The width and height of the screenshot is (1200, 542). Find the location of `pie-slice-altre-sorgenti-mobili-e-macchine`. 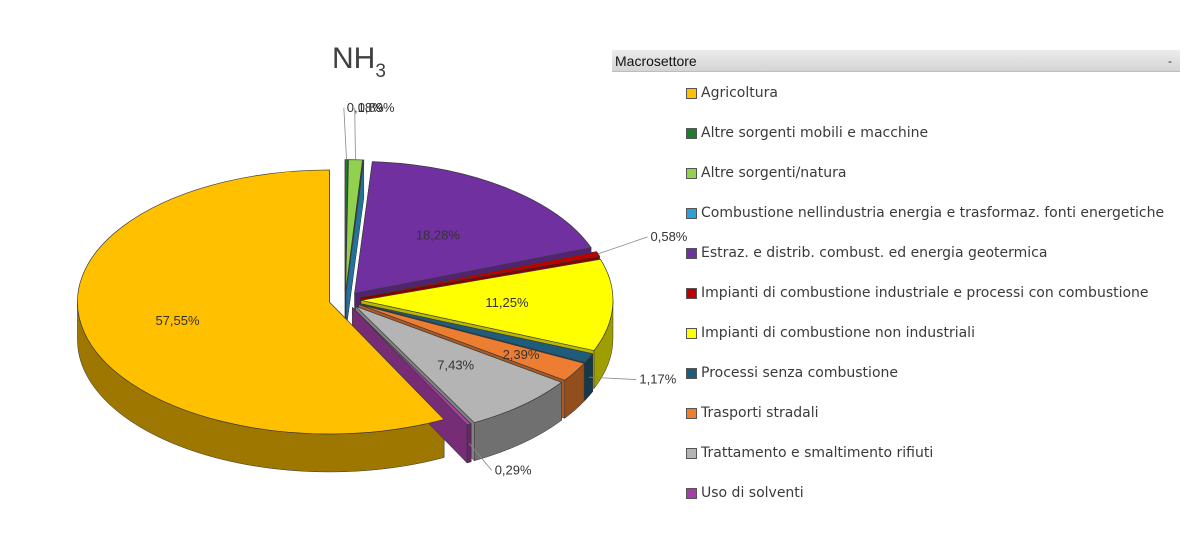

pie-slice-altre-sorgenti-mobili-e-macchine is located at coordinates (346, 225).